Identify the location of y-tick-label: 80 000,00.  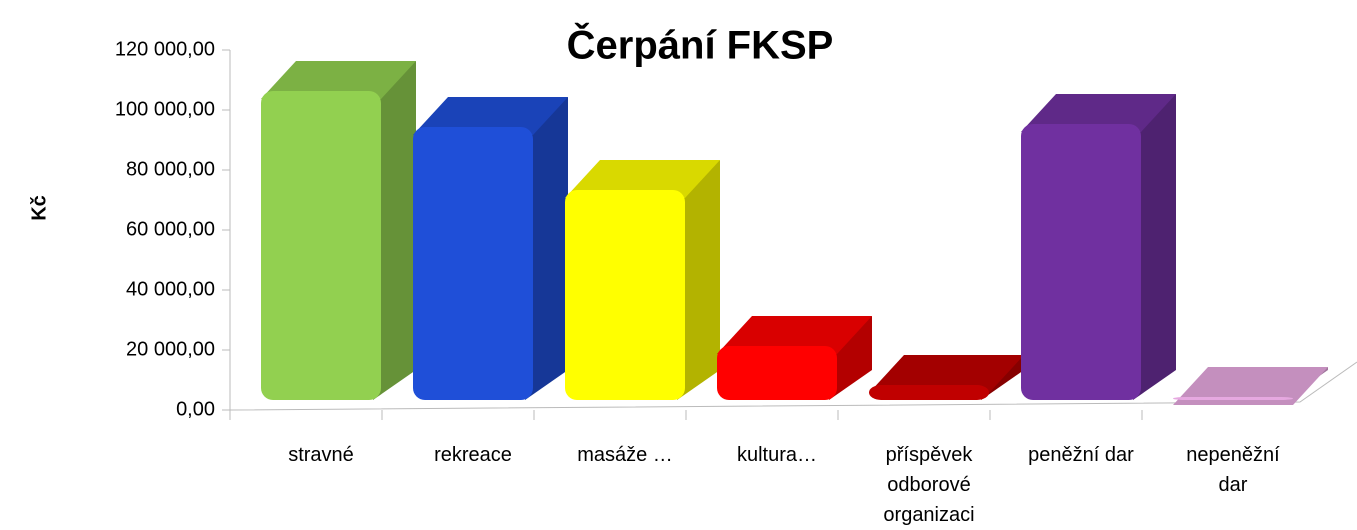
(170, 169).